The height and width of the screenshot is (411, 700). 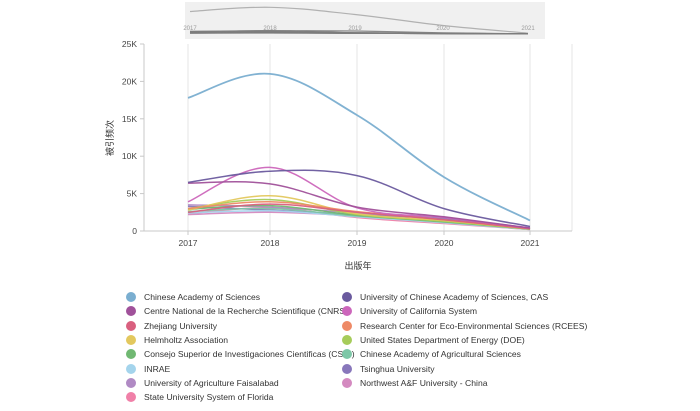 What do you see at coordinates (109, 138) in the screenshot?
I see `y-axis-title: 被引频次` at bounding box center [109, 138].